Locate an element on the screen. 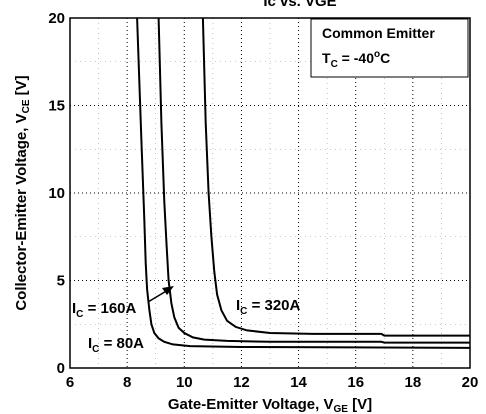 The height and width of the screenshot is (414, 486). y-tick-label: 10 is located at coordinates (56, 193).